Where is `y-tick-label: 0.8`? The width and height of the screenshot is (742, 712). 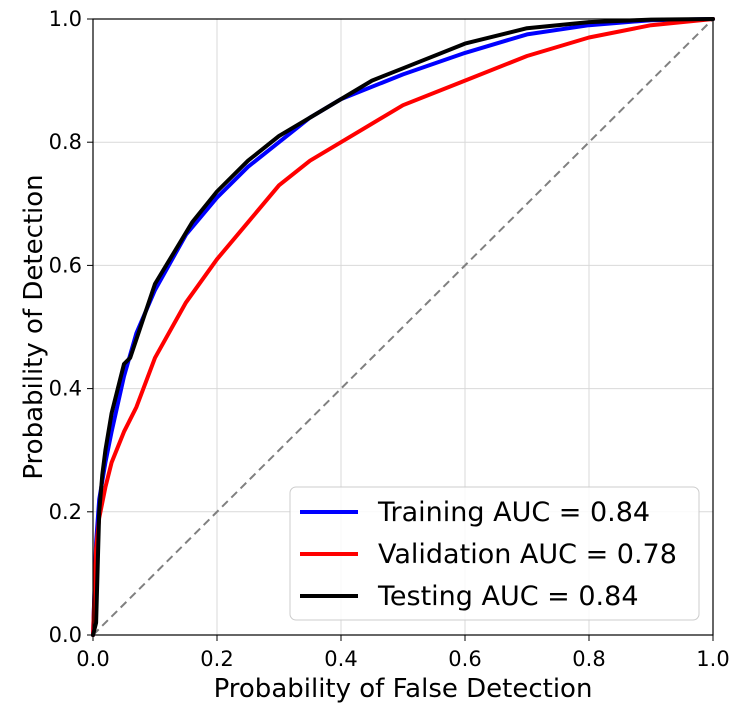
y-tick-label: 0.8 is located at coordinates (65, 142).